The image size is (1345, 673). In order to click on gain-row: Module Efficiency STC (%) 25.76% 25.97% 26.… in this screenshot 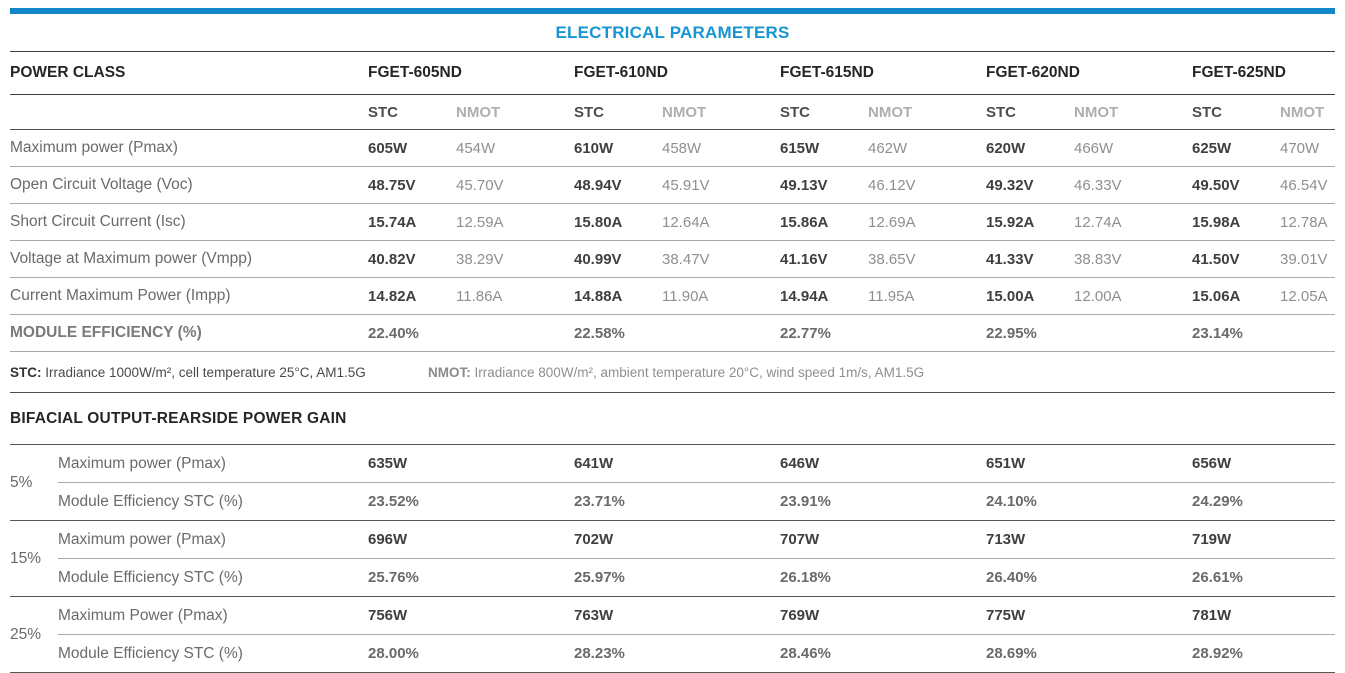, I will do `click(696, 577)`.